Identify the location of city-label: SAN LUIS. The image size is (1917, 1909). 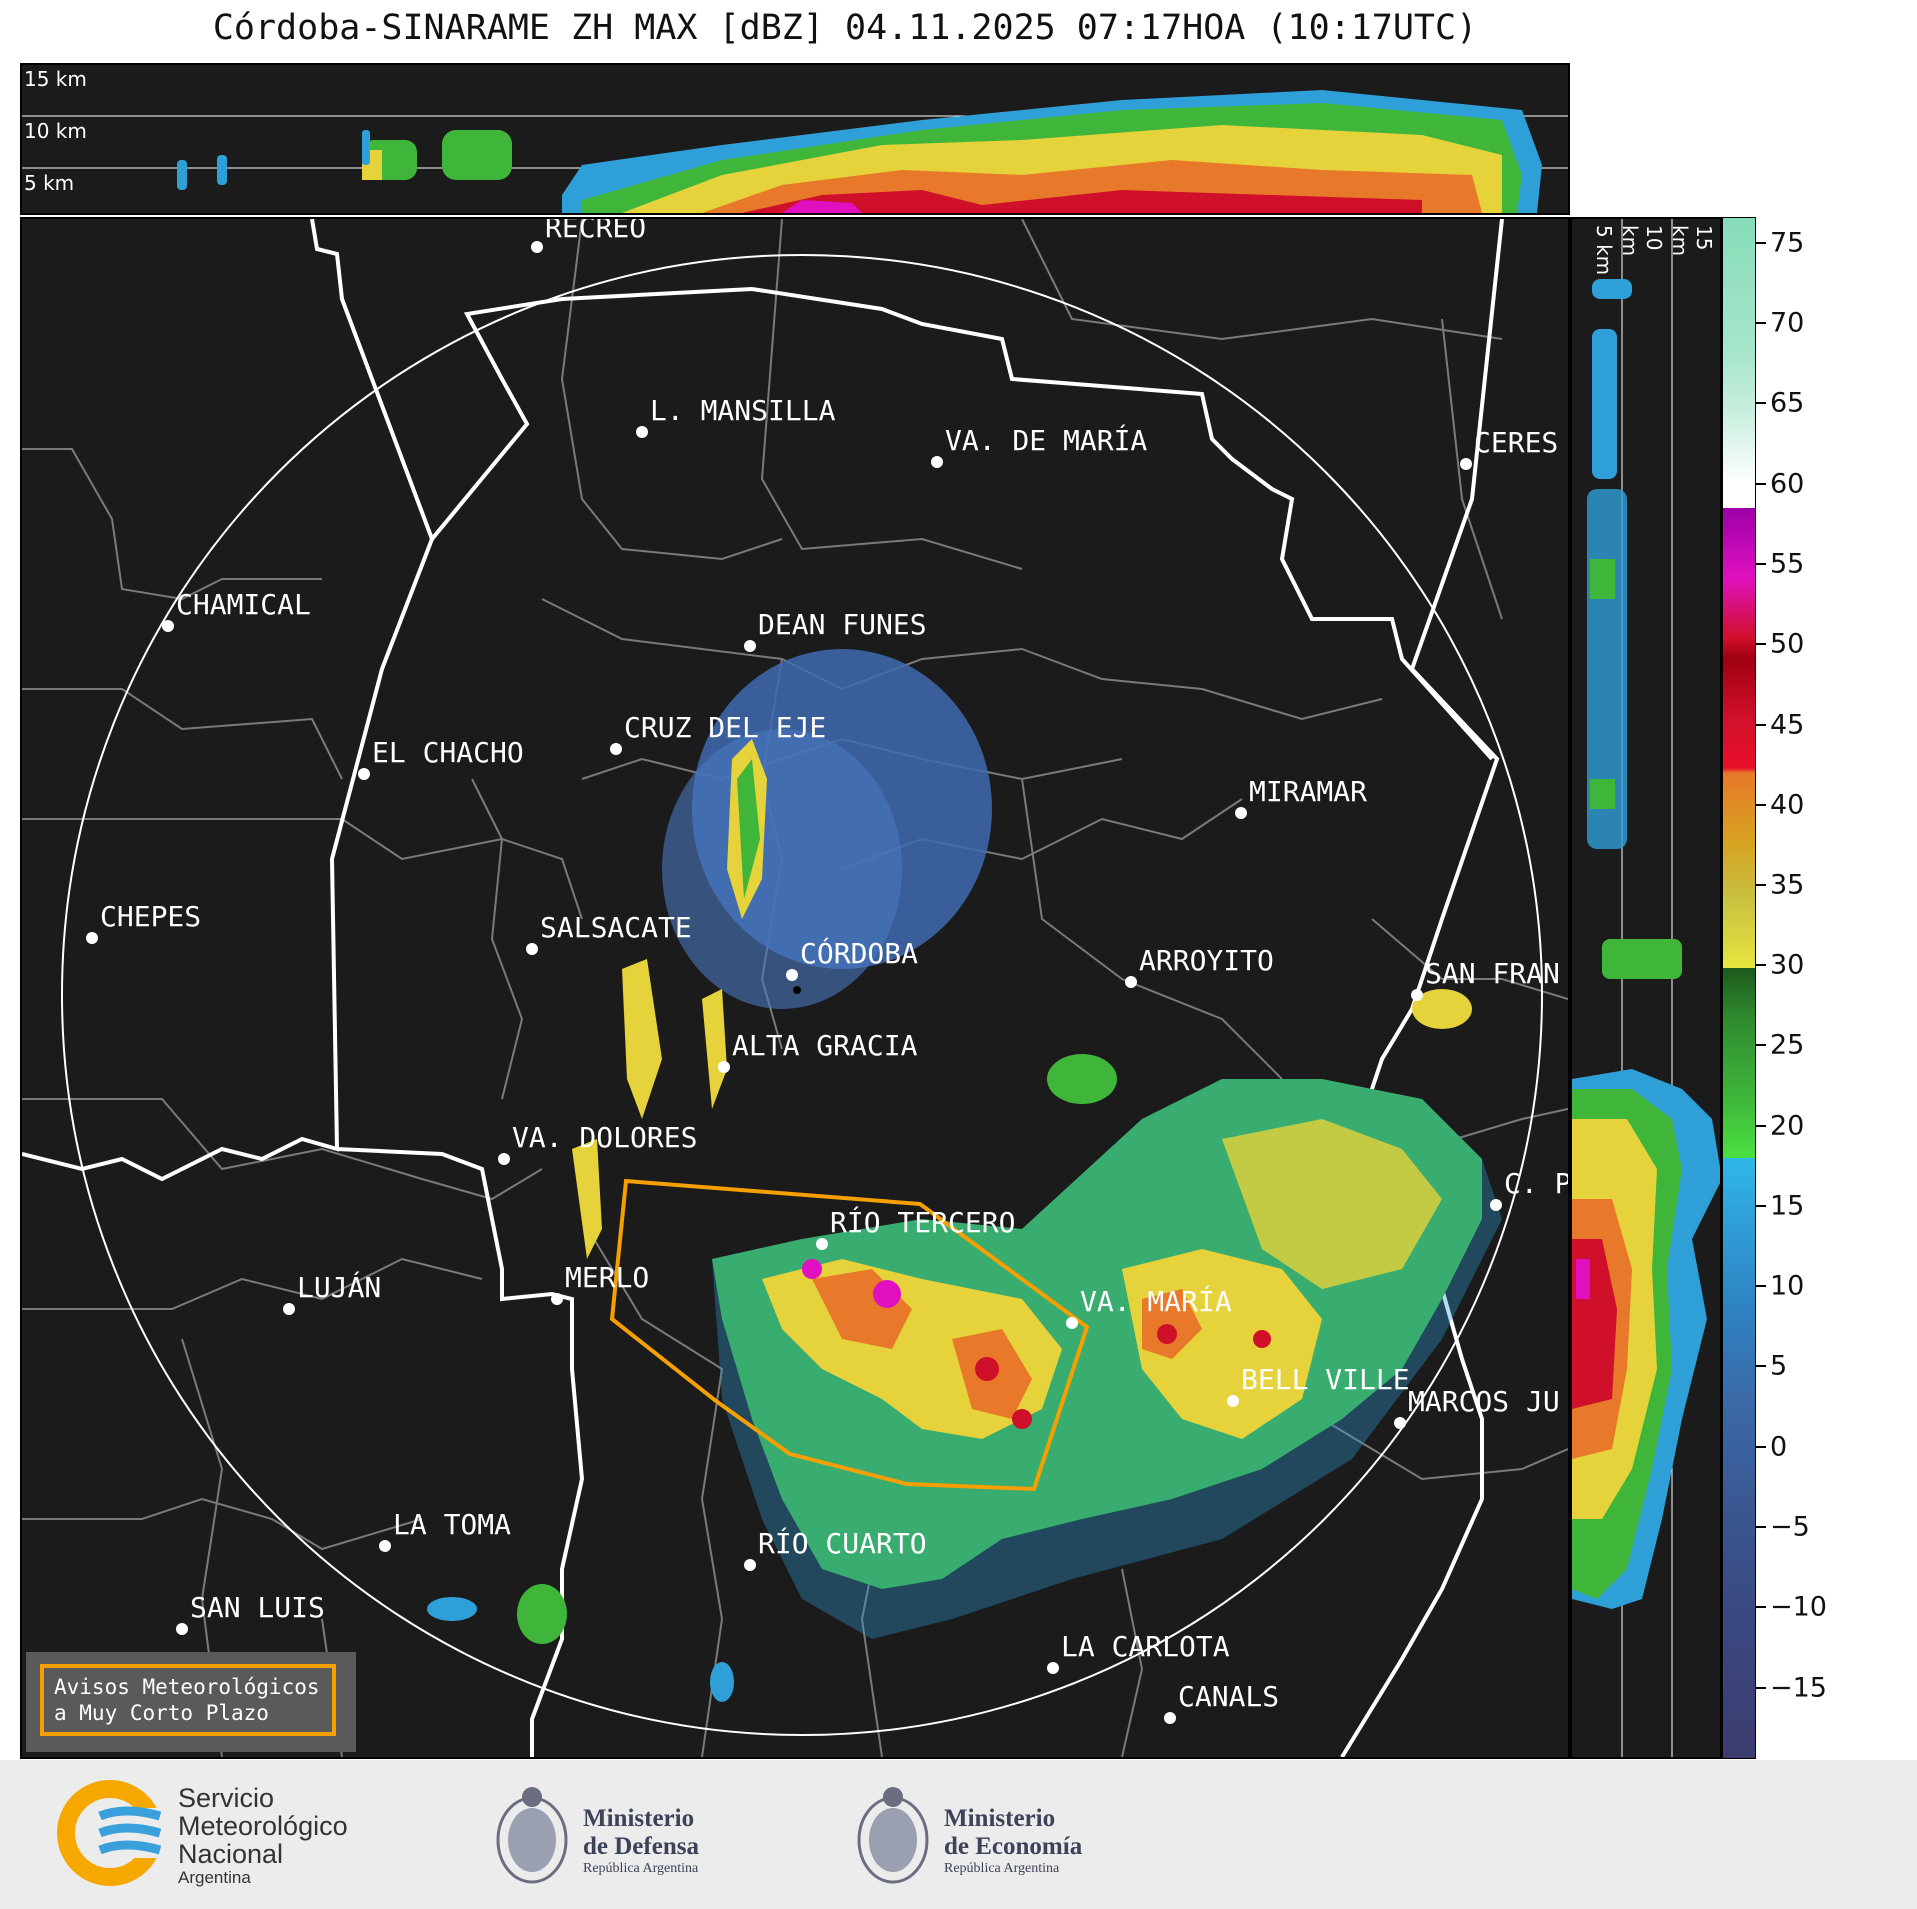
(257, 1607).